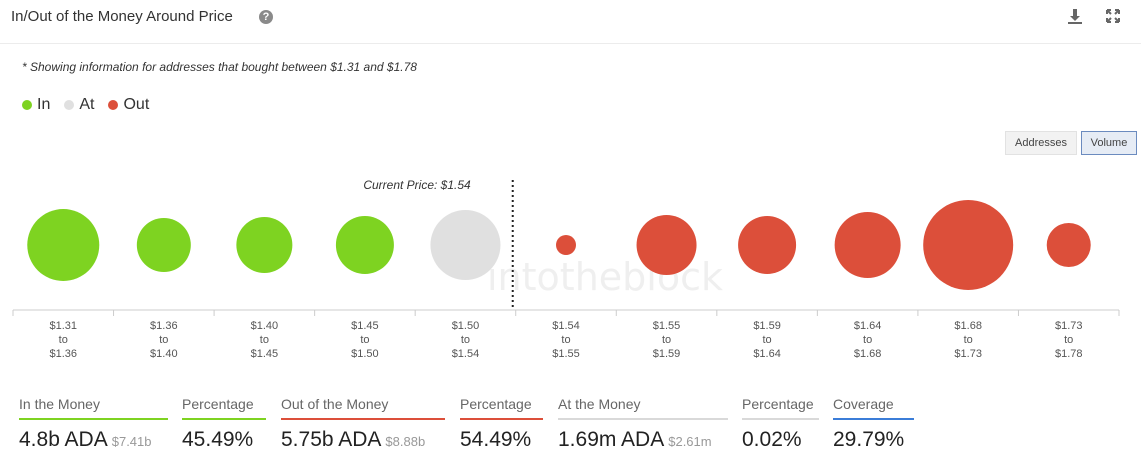 The image size is (1141, 466). I want to click on expand-icon, so click(1113, 16).